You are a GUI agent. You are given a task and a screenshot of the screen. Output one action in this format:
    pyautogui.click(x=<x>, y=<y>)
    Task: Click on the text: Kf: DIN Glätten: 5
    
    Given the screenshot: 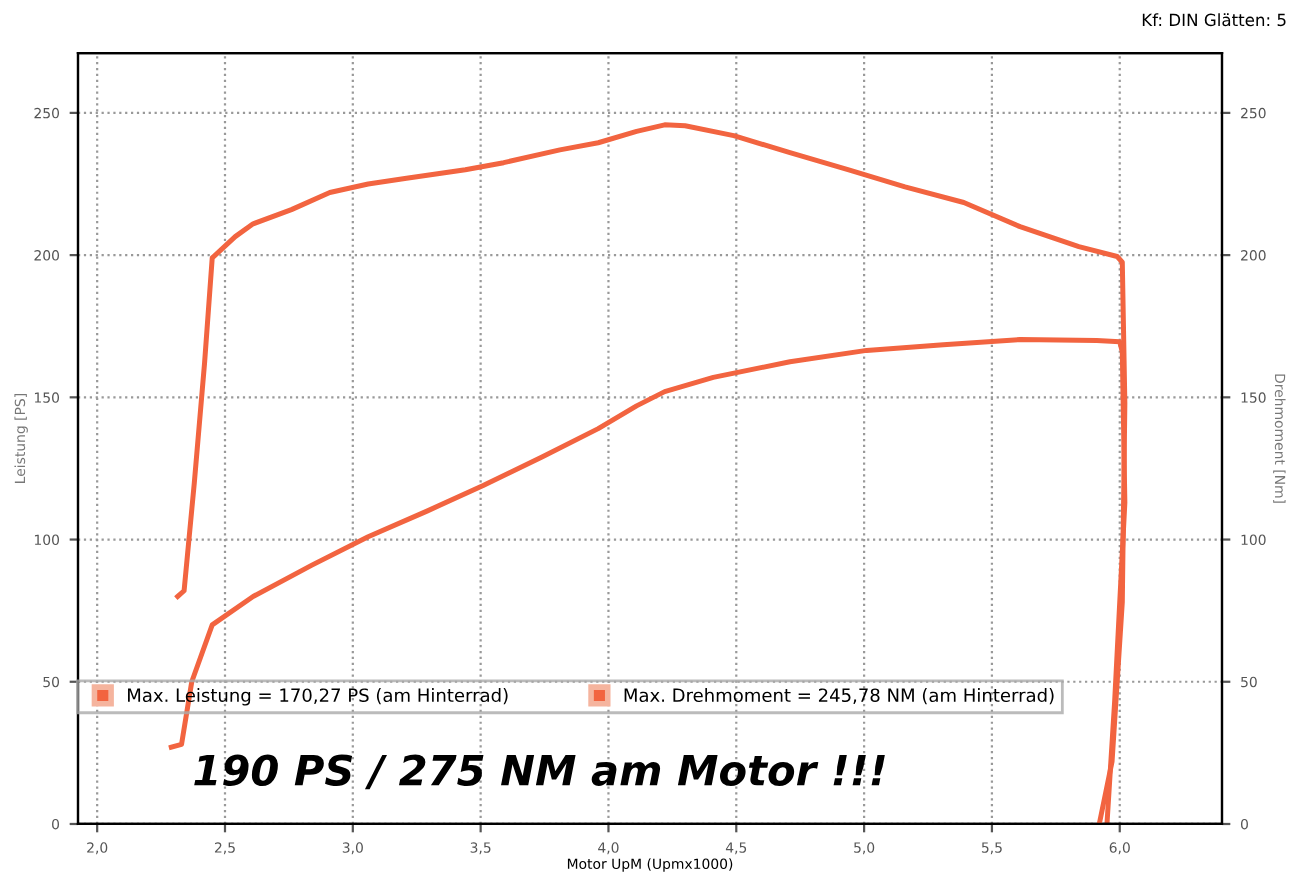 What is the action you would take?
    pyautogui.click(x=1214, y=20)
    